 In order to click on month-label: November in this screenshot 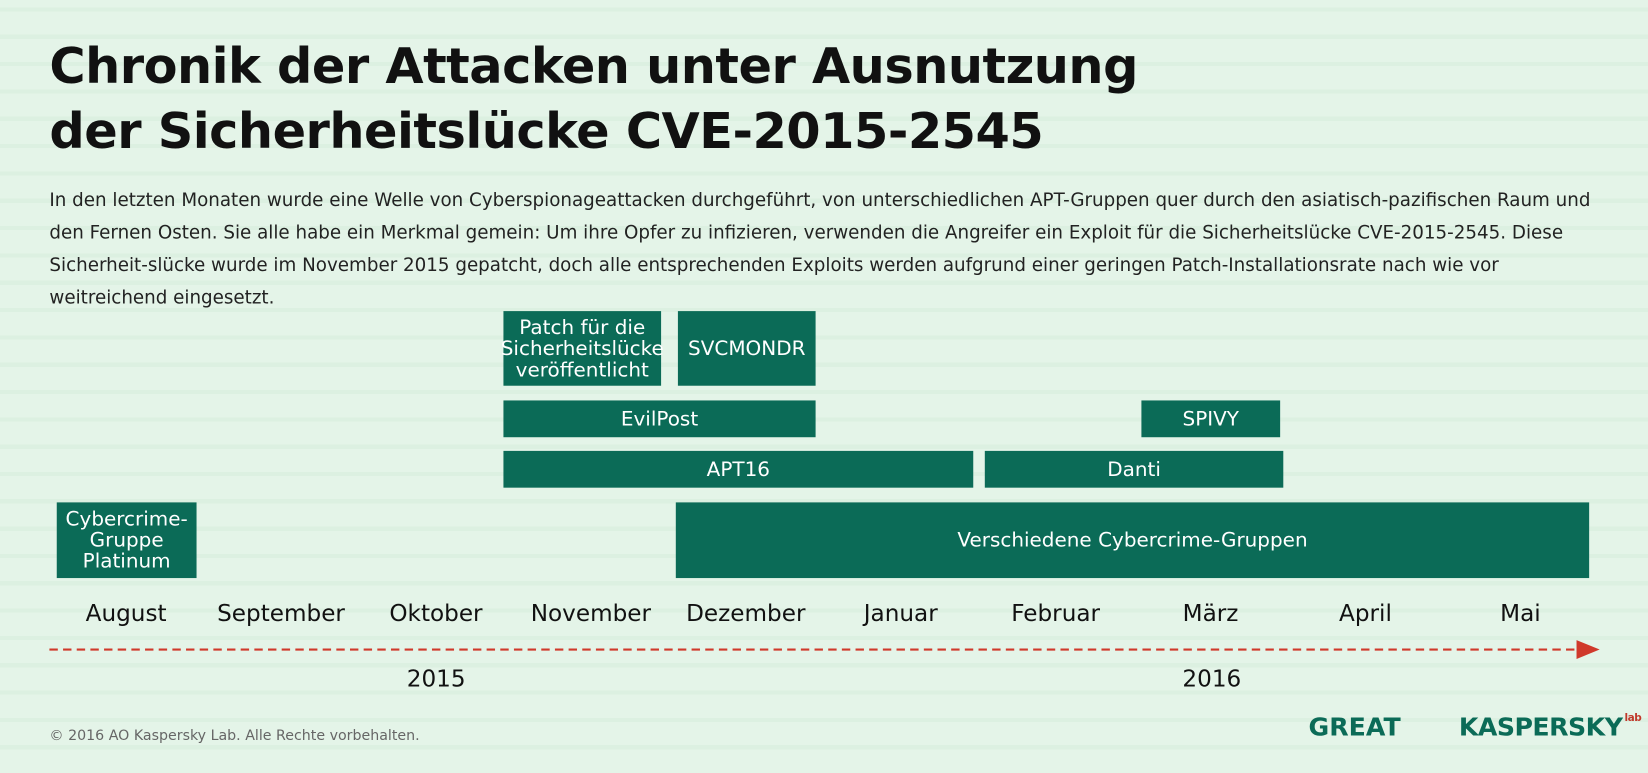, I will do `click(591, 614)`.